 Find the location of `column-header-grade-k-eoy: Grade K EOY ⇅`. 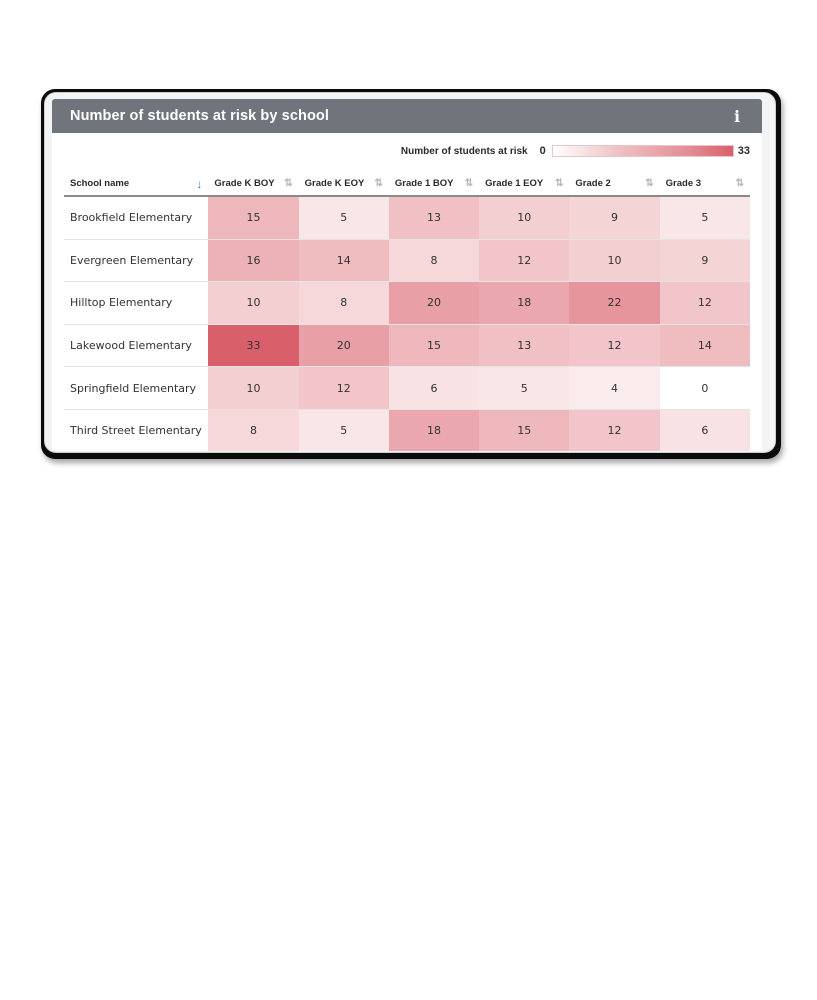

column-header-grade-k-eoy: Grade K EOY ⇅ is located at coordinates (343, 184).